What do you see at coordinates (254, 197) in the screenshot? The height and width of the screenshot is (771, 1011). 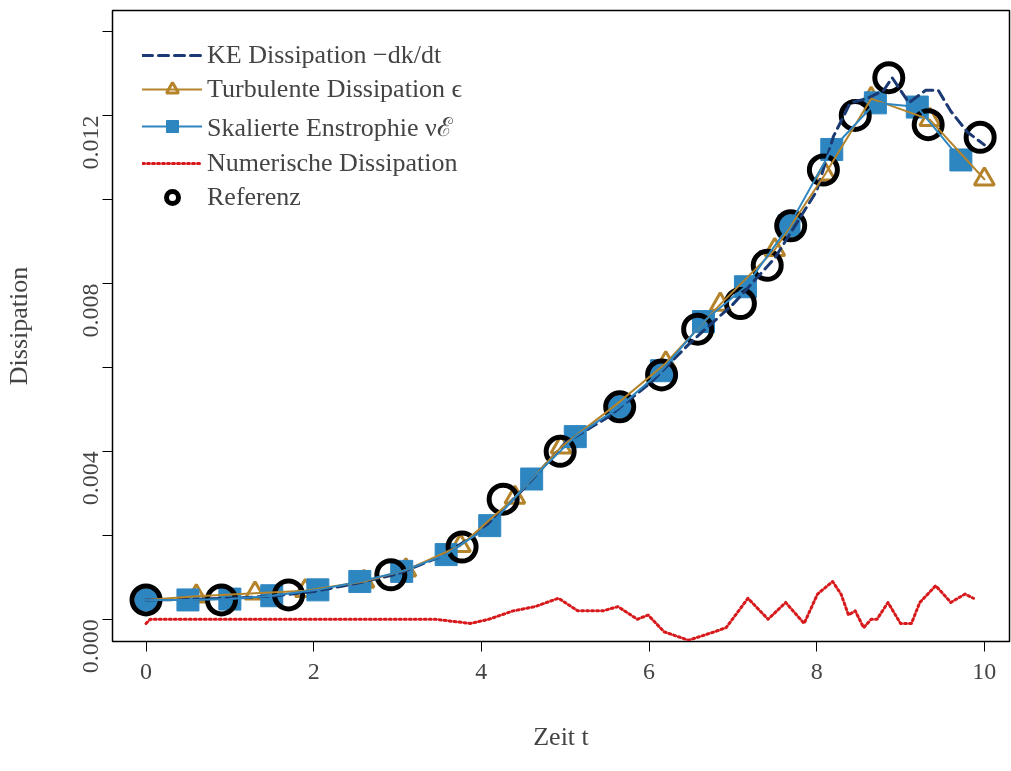 I see `legend-label: Referenz` at bounding box center [254, 197].